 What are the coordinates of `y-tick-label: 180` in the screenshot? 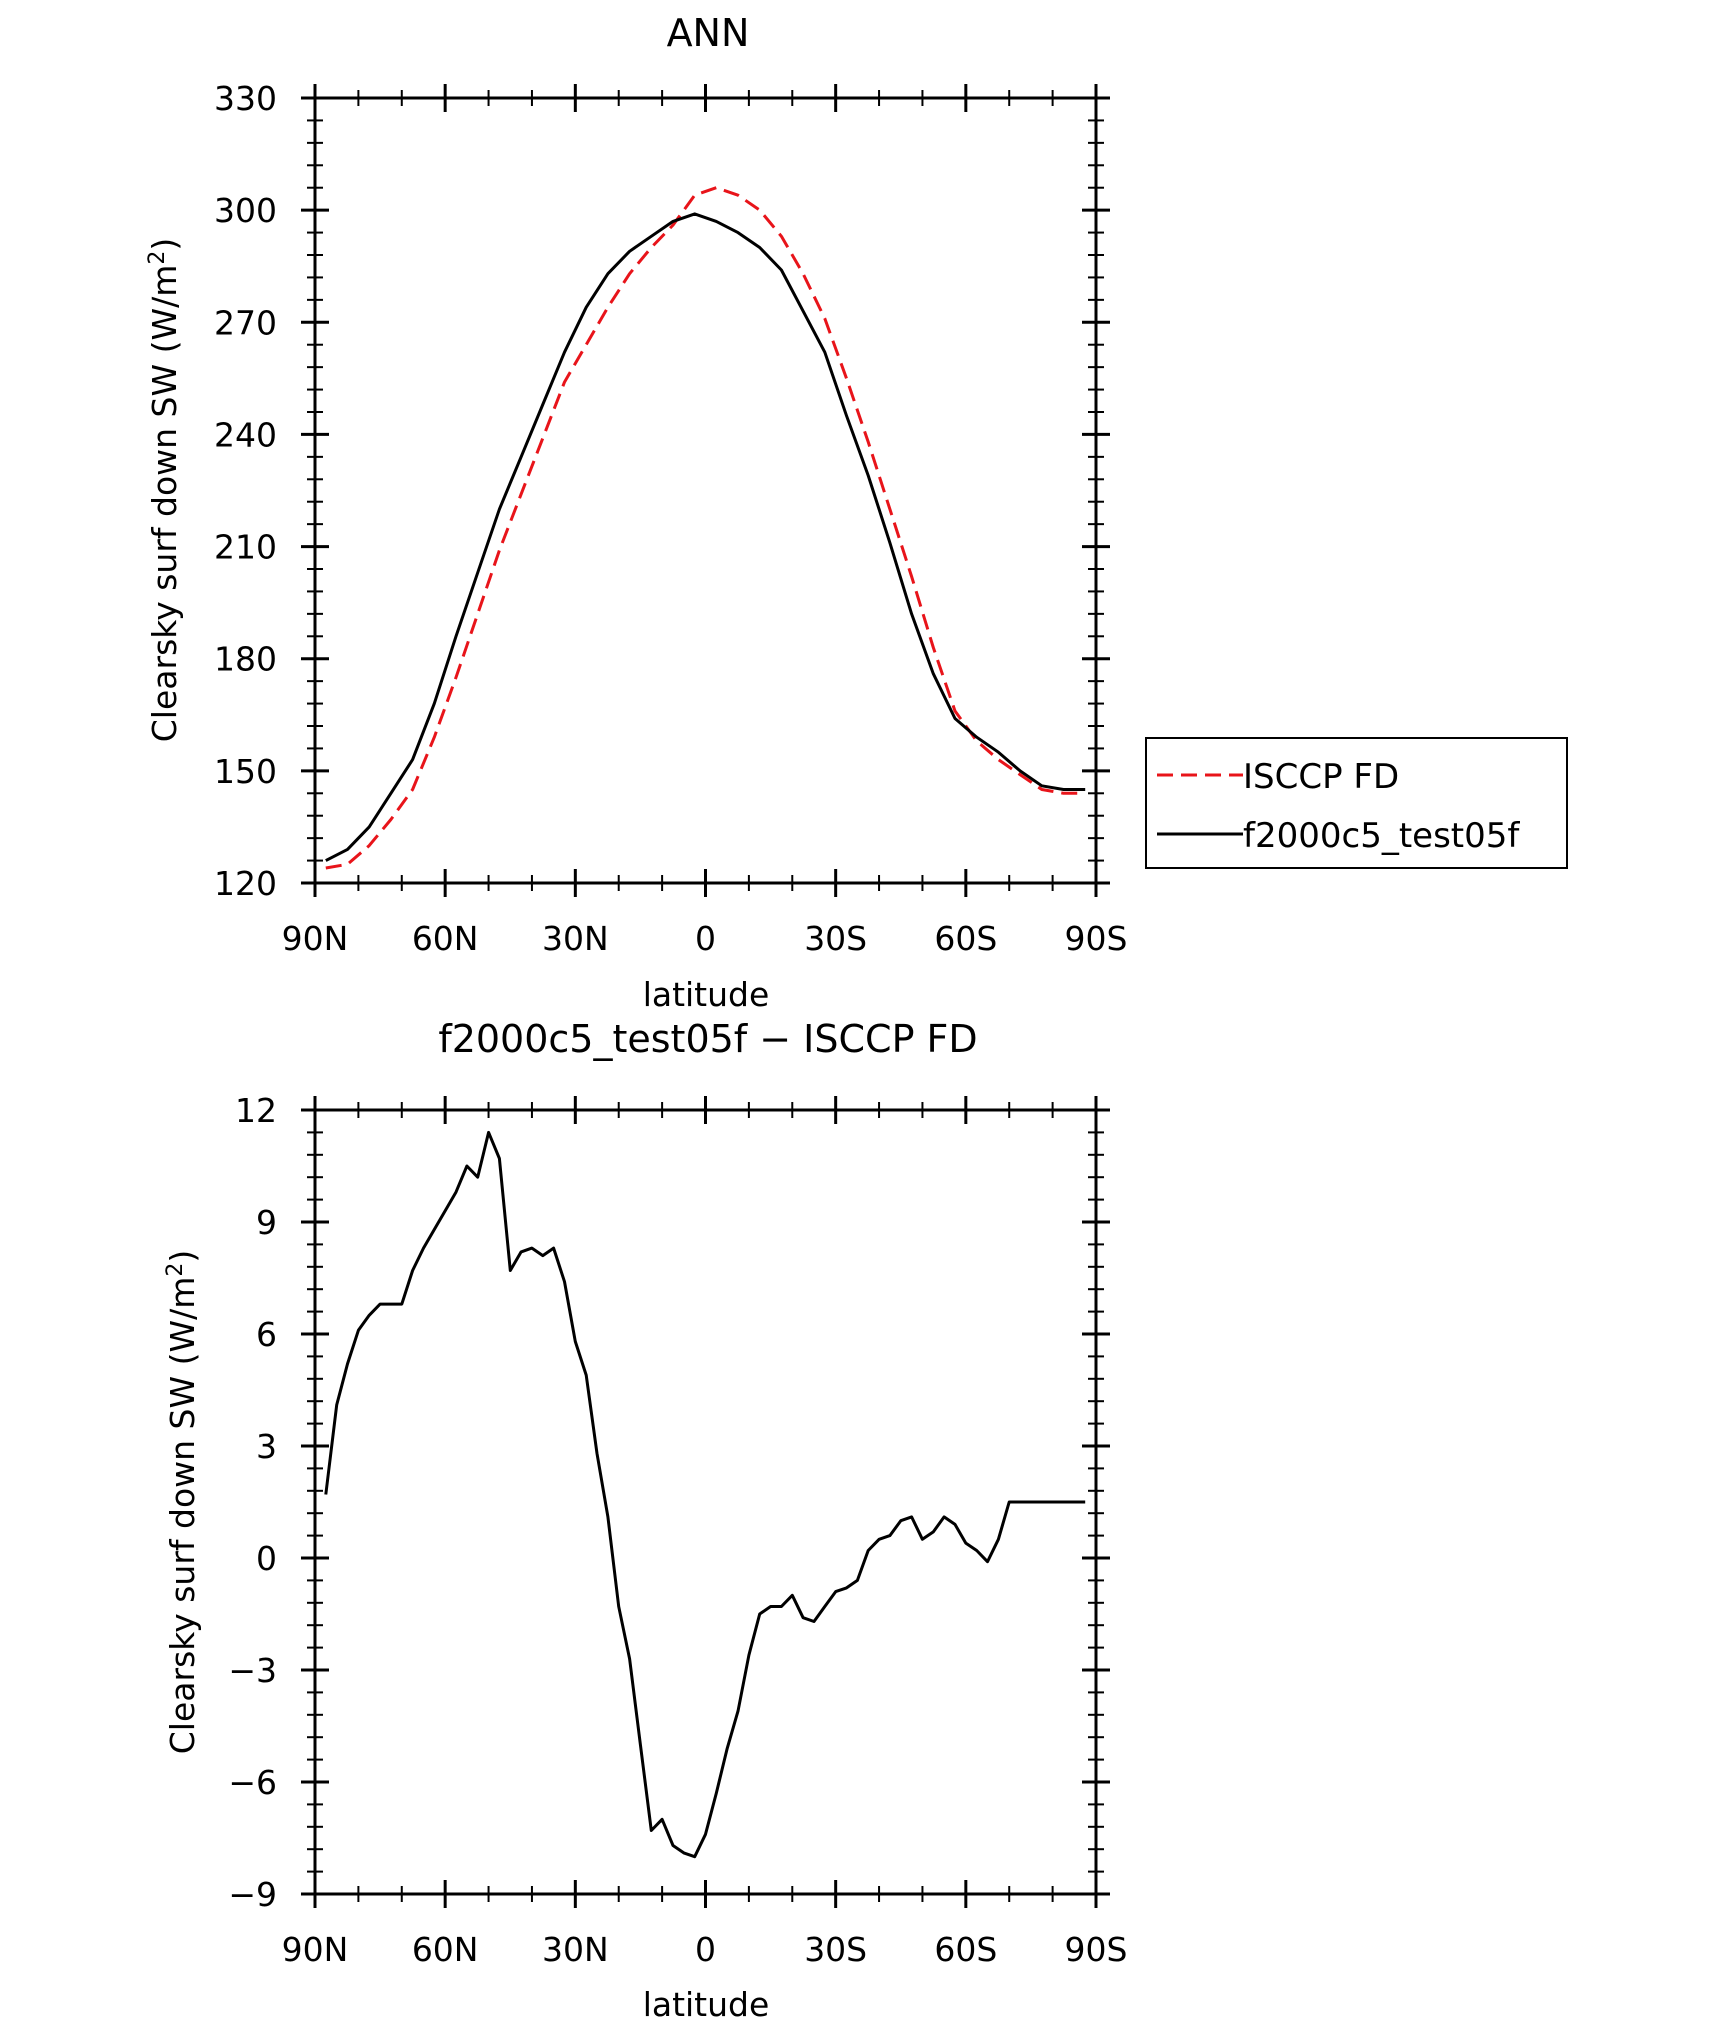 It's located at (245, 659).